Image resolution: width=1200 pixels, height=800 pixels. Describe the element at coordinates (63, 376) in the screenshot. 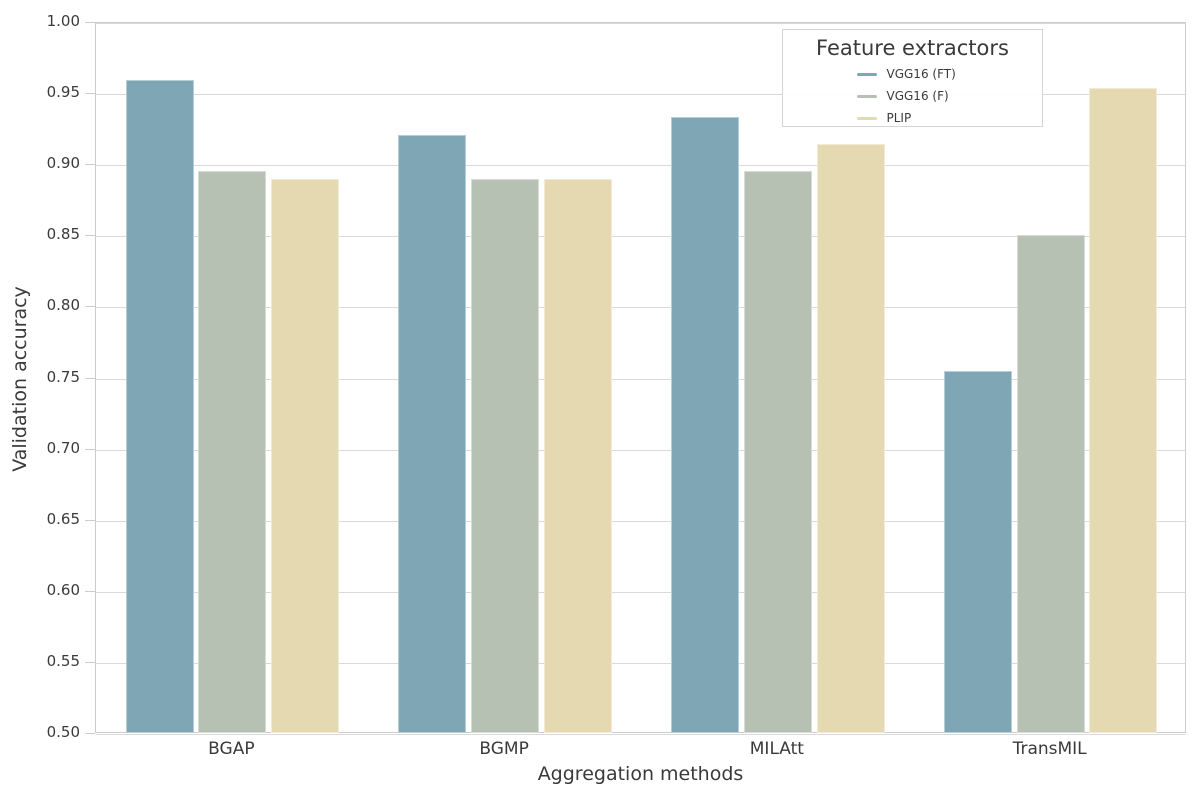

I see `y-tick-label: 0.75` at that location.